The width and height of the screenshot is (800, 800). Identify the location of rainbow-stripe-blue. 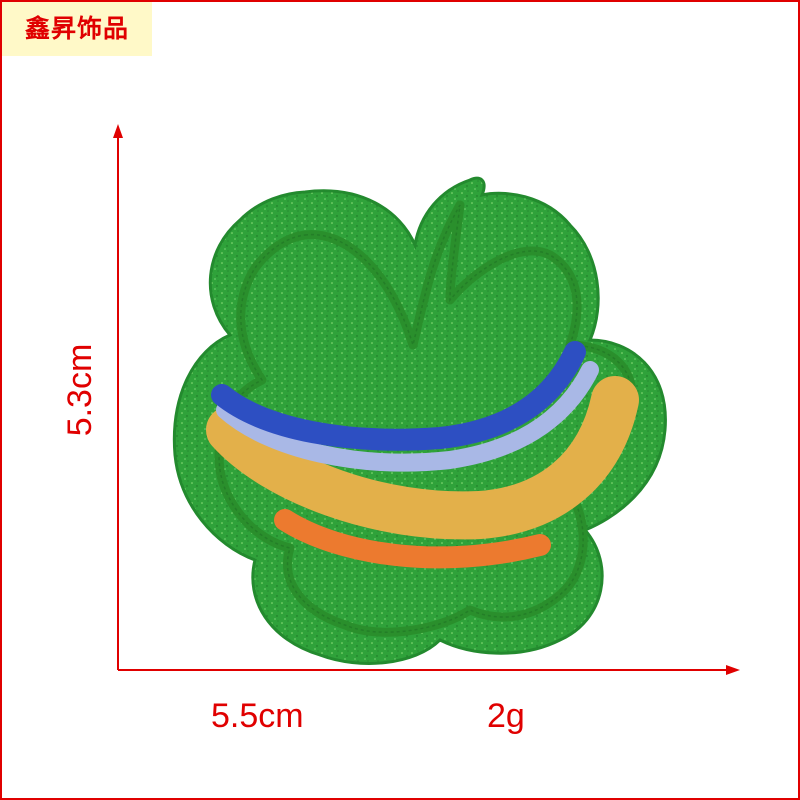
(398, 396).